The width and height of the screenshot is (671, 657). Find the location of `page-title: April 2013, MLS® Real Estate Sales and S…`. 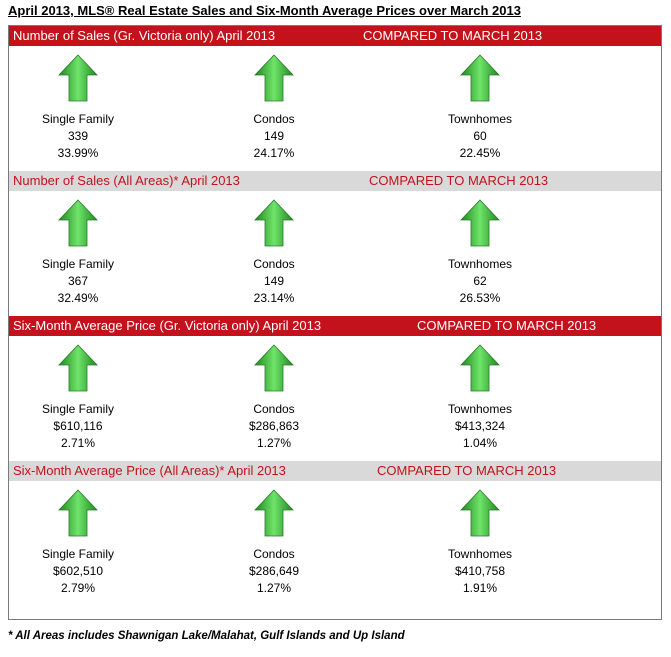

page-title: April 2013, MLS® Real Estate Sales and S… is located at coordinates (264, 10).